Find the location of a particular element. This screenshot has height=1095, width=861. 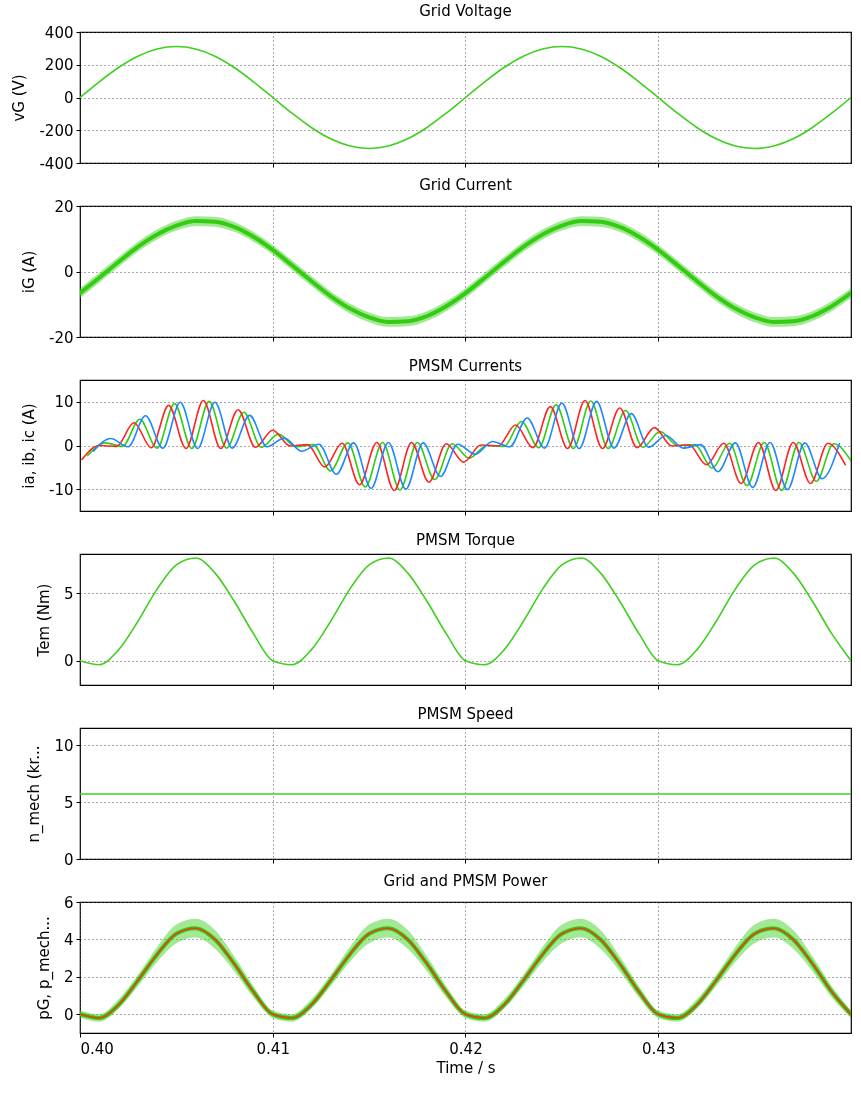

chart-title: PMSM Speed is located at coordinates (465, 714).